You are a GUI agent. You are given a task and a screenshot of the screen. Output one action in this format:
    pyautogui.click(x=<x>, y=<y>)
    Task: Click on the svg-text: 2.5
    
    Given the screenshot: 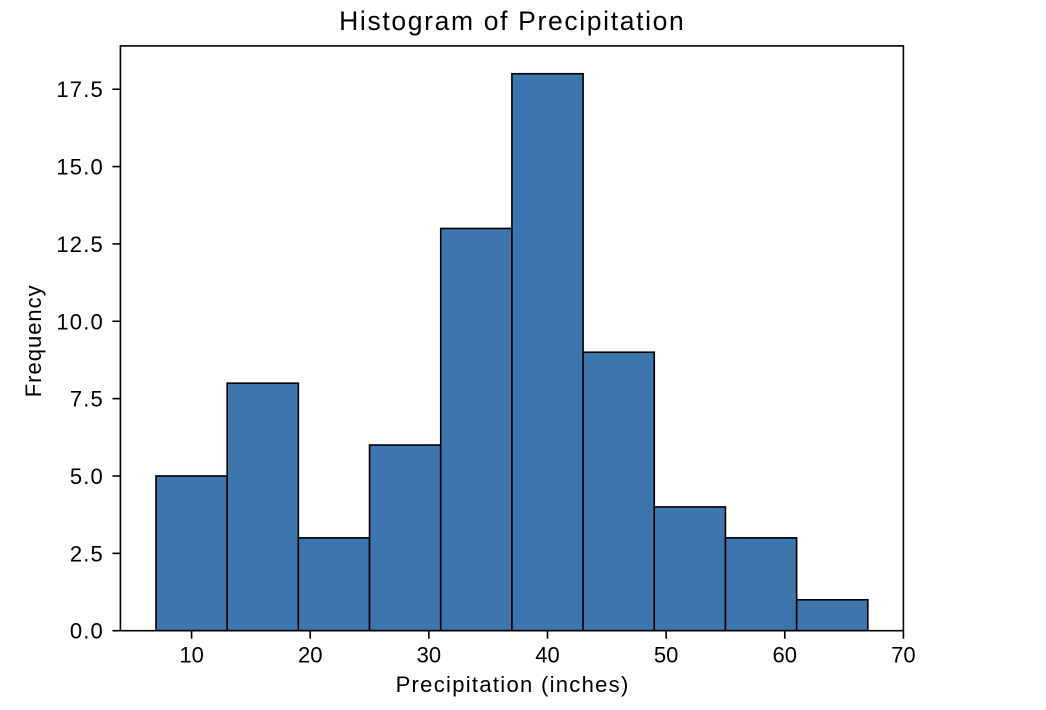 What is the action you would take?
    pyautogui.click(x=87, y=553)
    